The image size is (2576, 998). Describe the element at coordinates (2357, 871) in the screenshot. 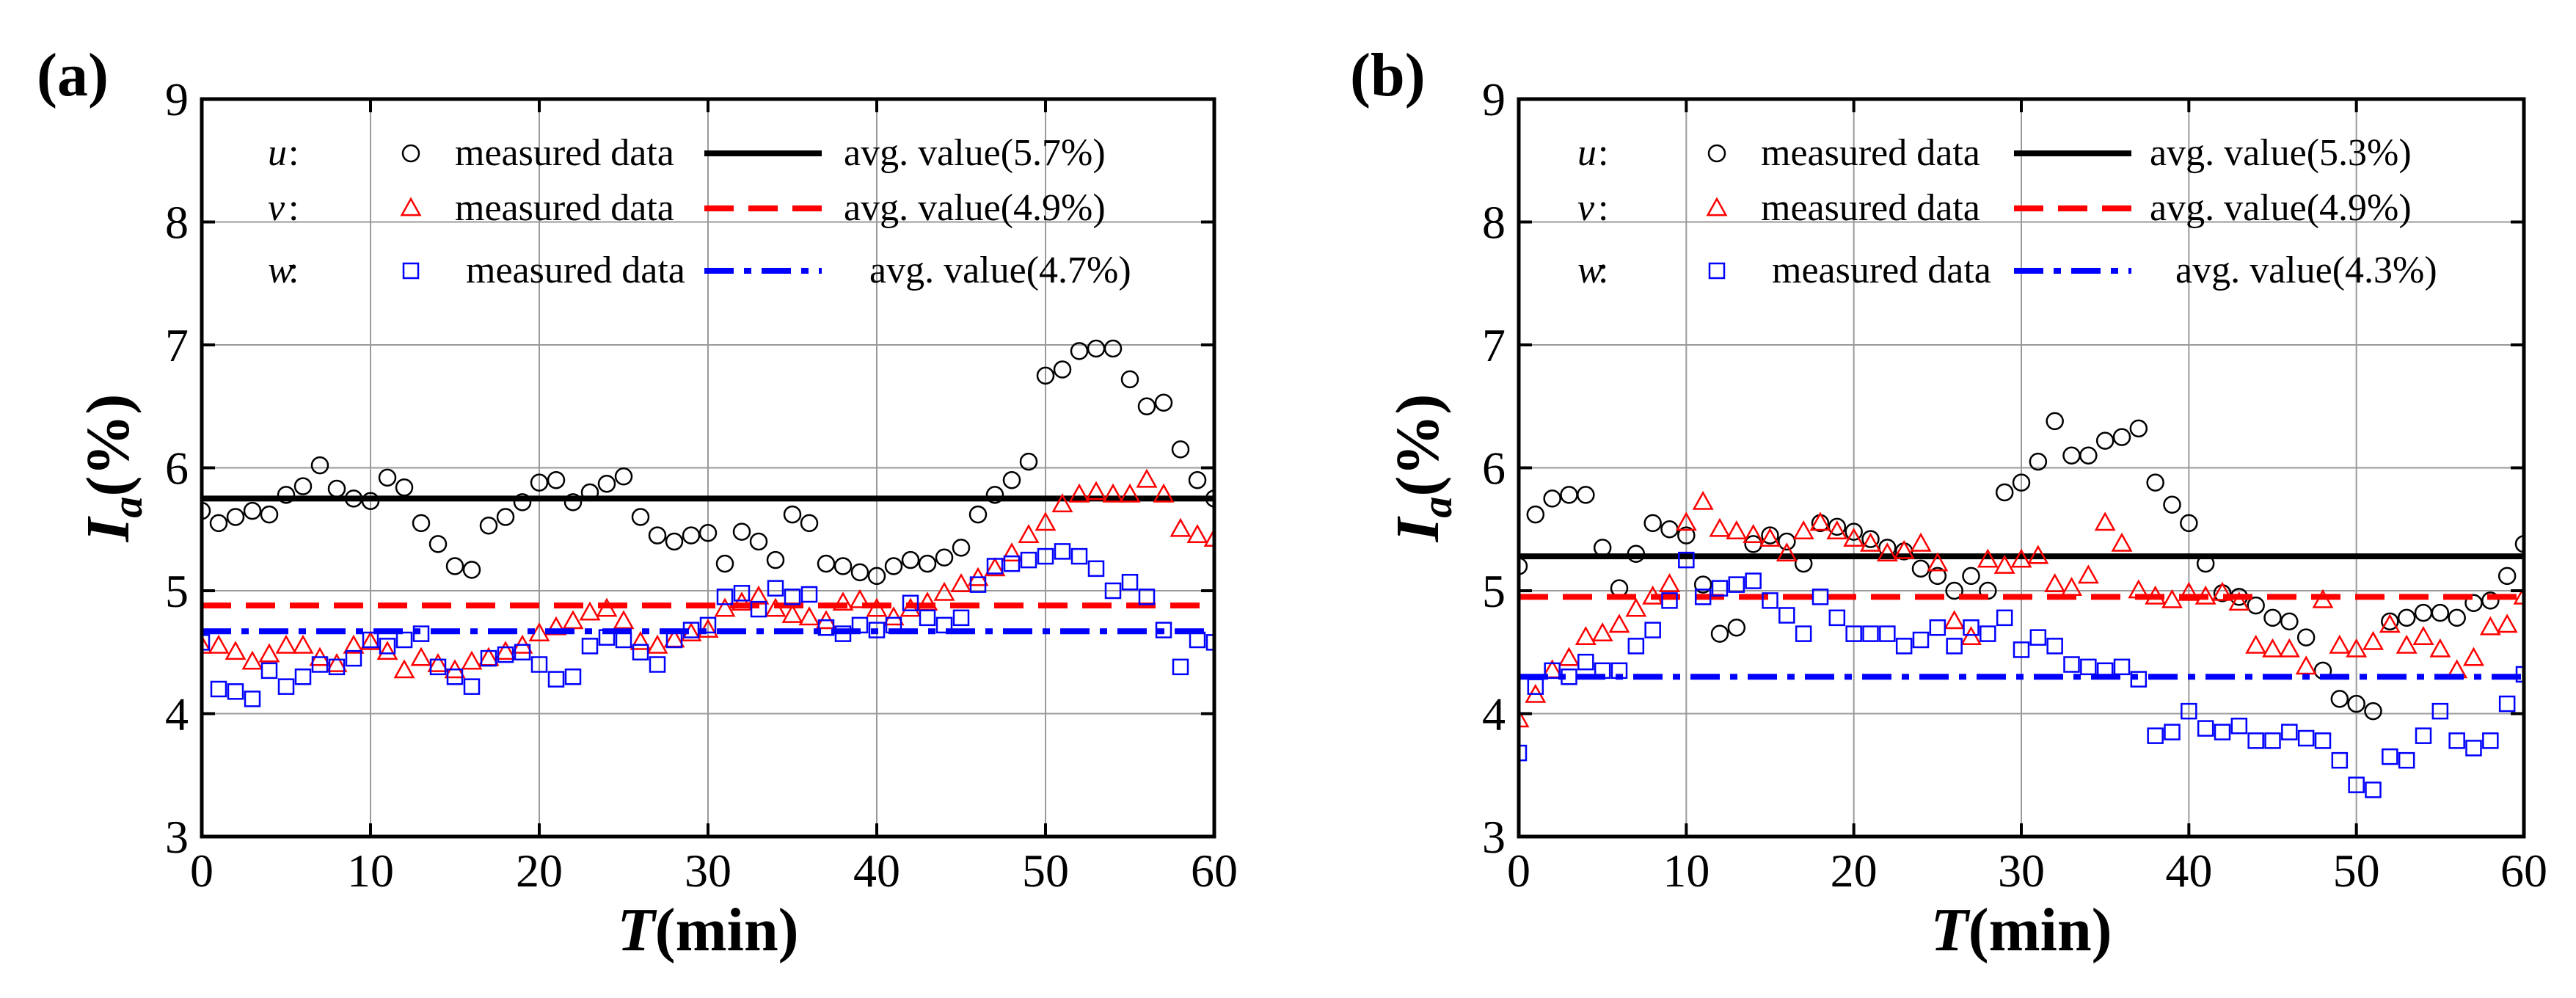

I see `x-tick-label: 50` at that location.